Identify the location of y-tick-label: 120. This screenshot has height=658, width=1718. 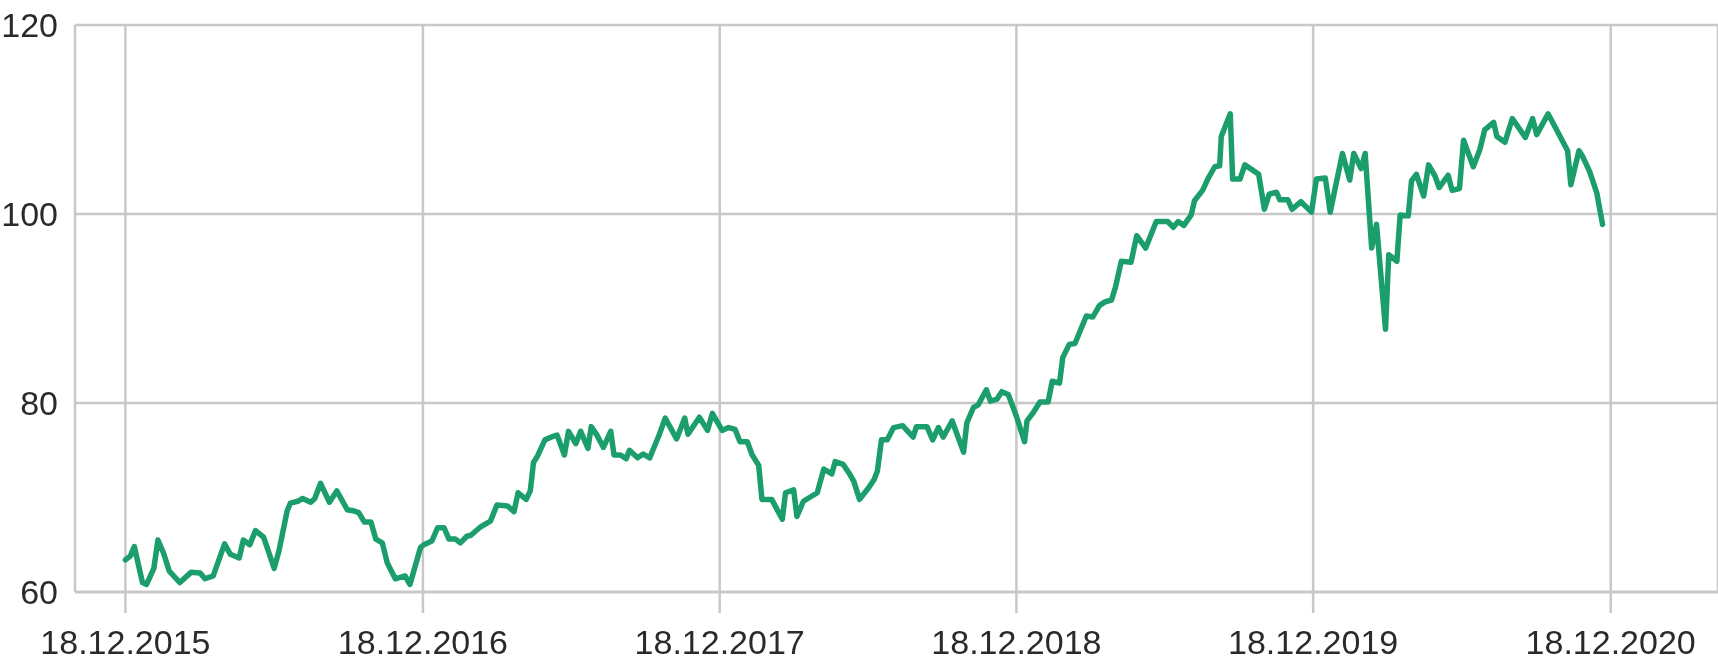
(29, 25).